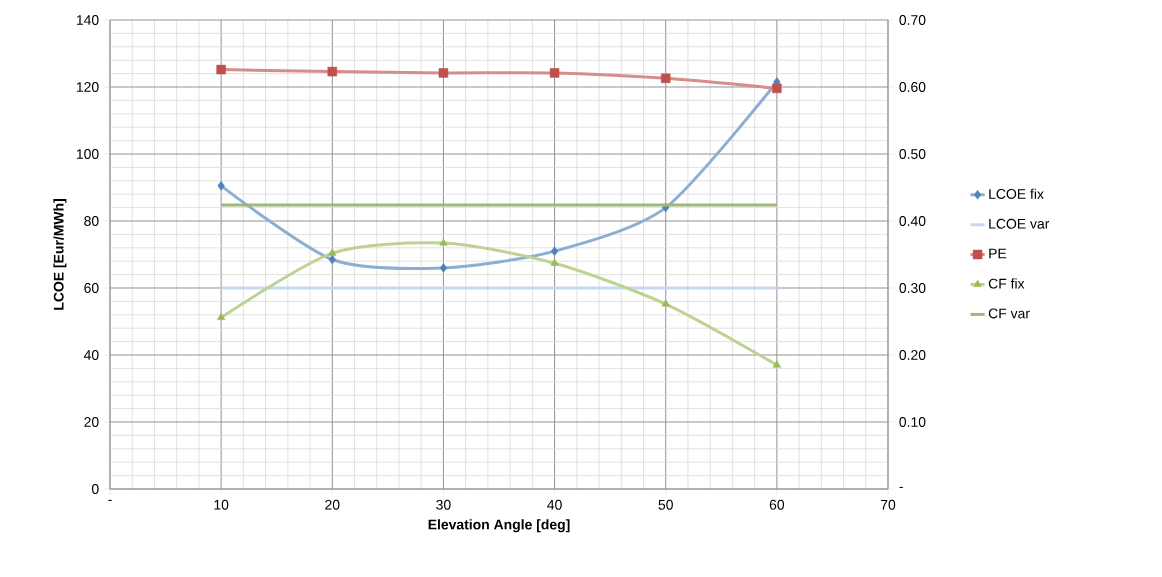 Image resolution: width=1162 pixels, height=577 pixels. Describe the element at coordinates (912, 288) in the screenshot. I see `y2-tick-label: 0.30` at that location.